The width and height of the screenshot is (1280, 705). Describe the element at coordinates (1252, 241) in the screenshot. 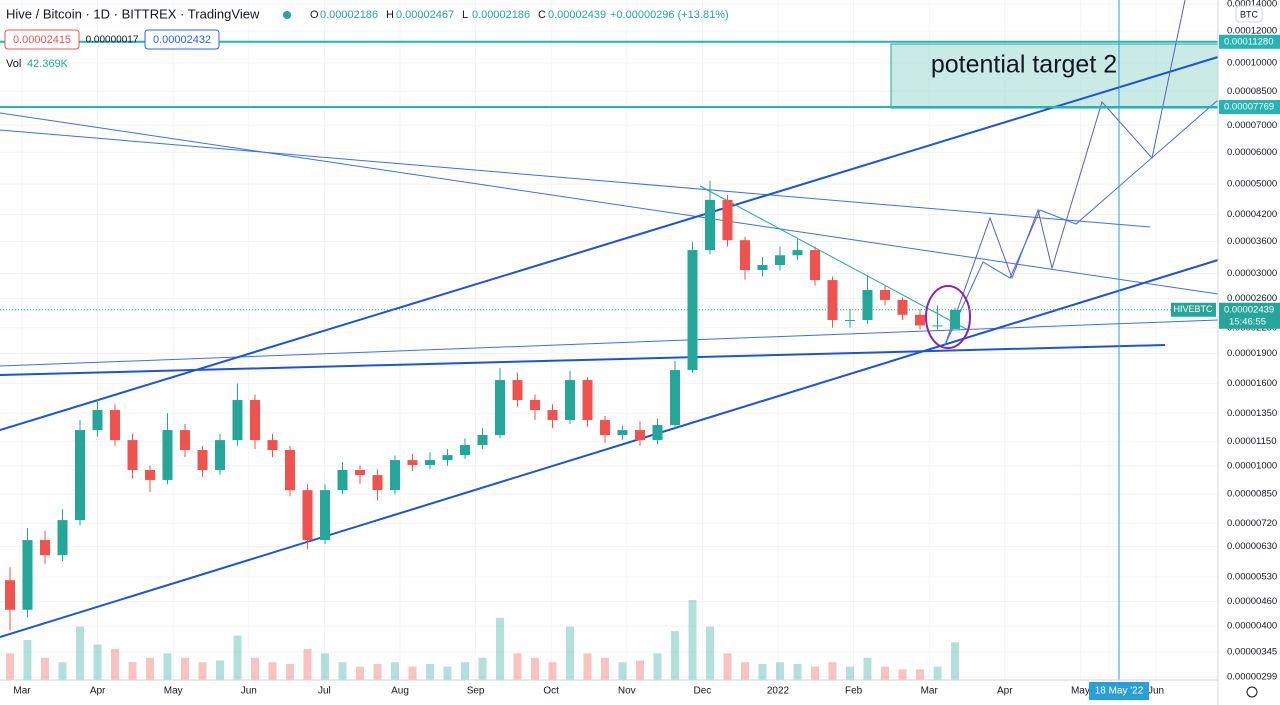

I see `y-tick-label: 0.00003600` at that location.